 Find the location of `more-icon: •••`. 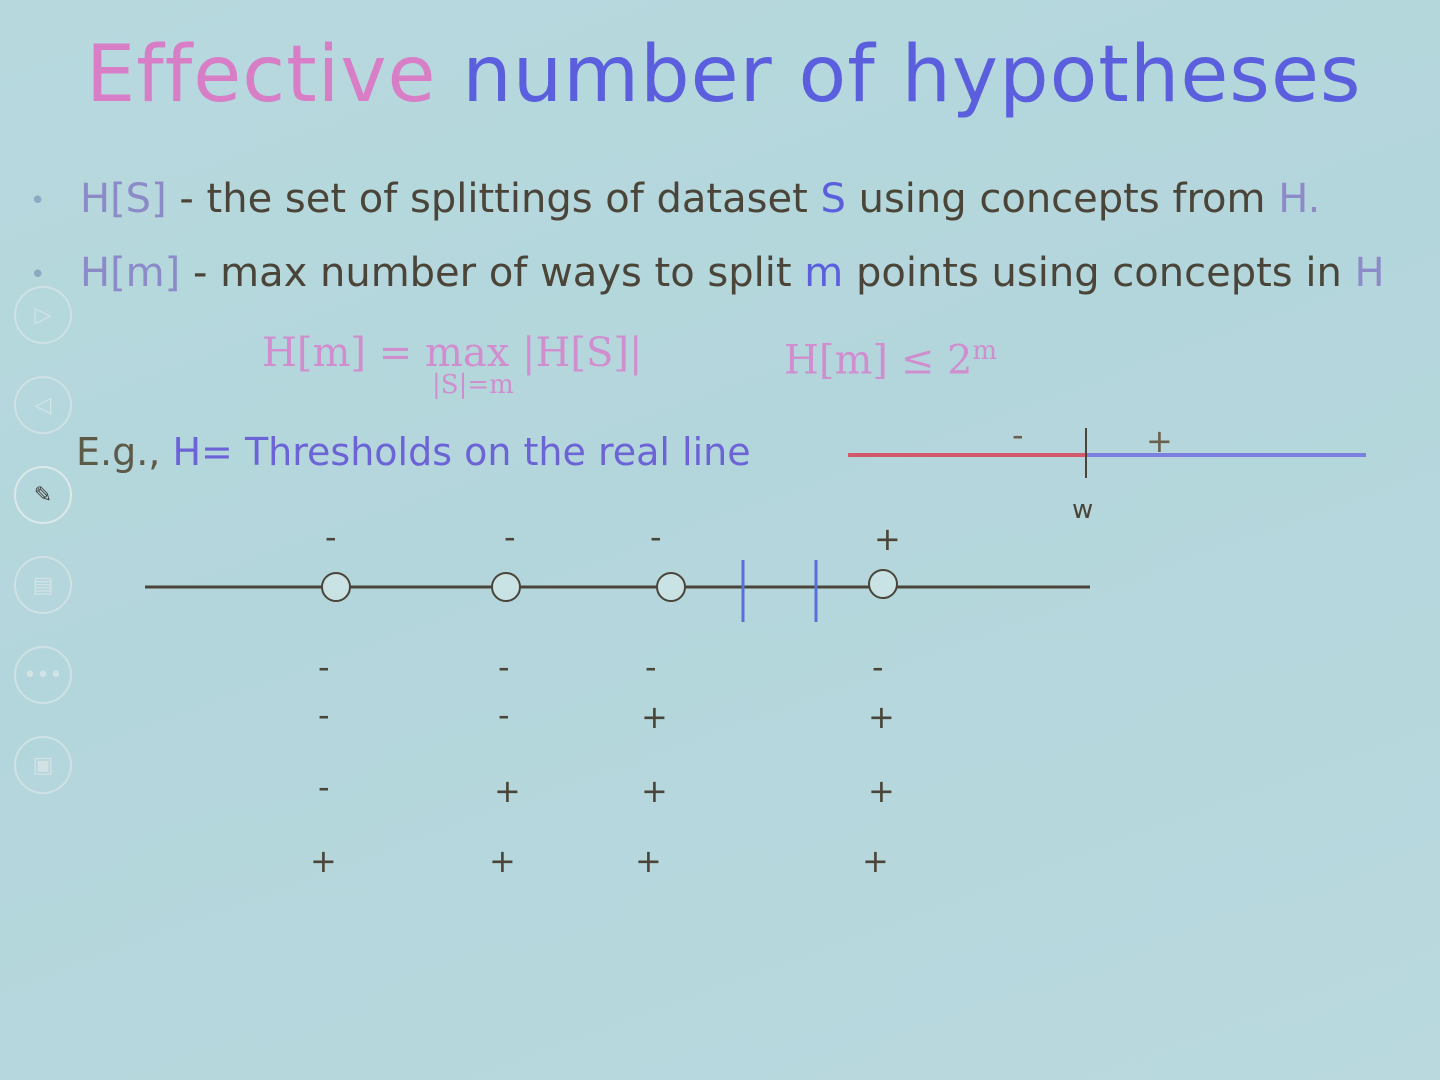

more-icon: ••• is located at coordinates (43, 675).